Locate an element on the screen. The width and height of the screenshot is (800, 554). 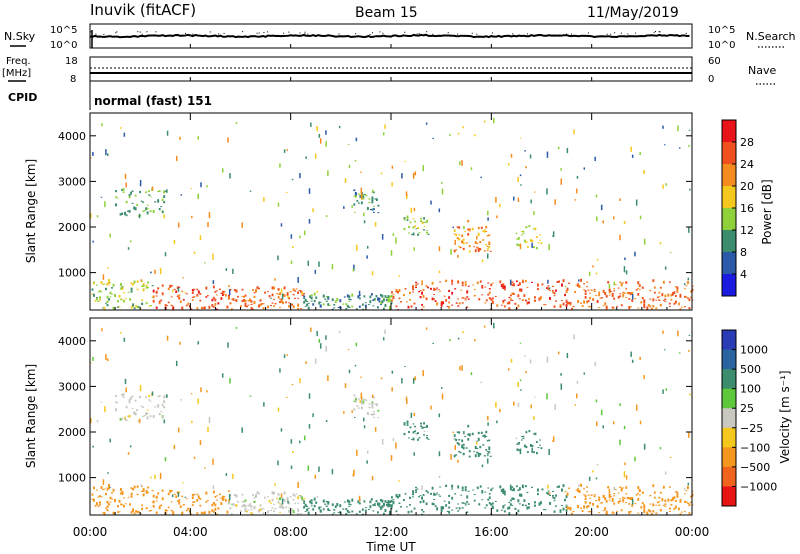
y-tick-label: 4000 is located at coordinates (72, 136).